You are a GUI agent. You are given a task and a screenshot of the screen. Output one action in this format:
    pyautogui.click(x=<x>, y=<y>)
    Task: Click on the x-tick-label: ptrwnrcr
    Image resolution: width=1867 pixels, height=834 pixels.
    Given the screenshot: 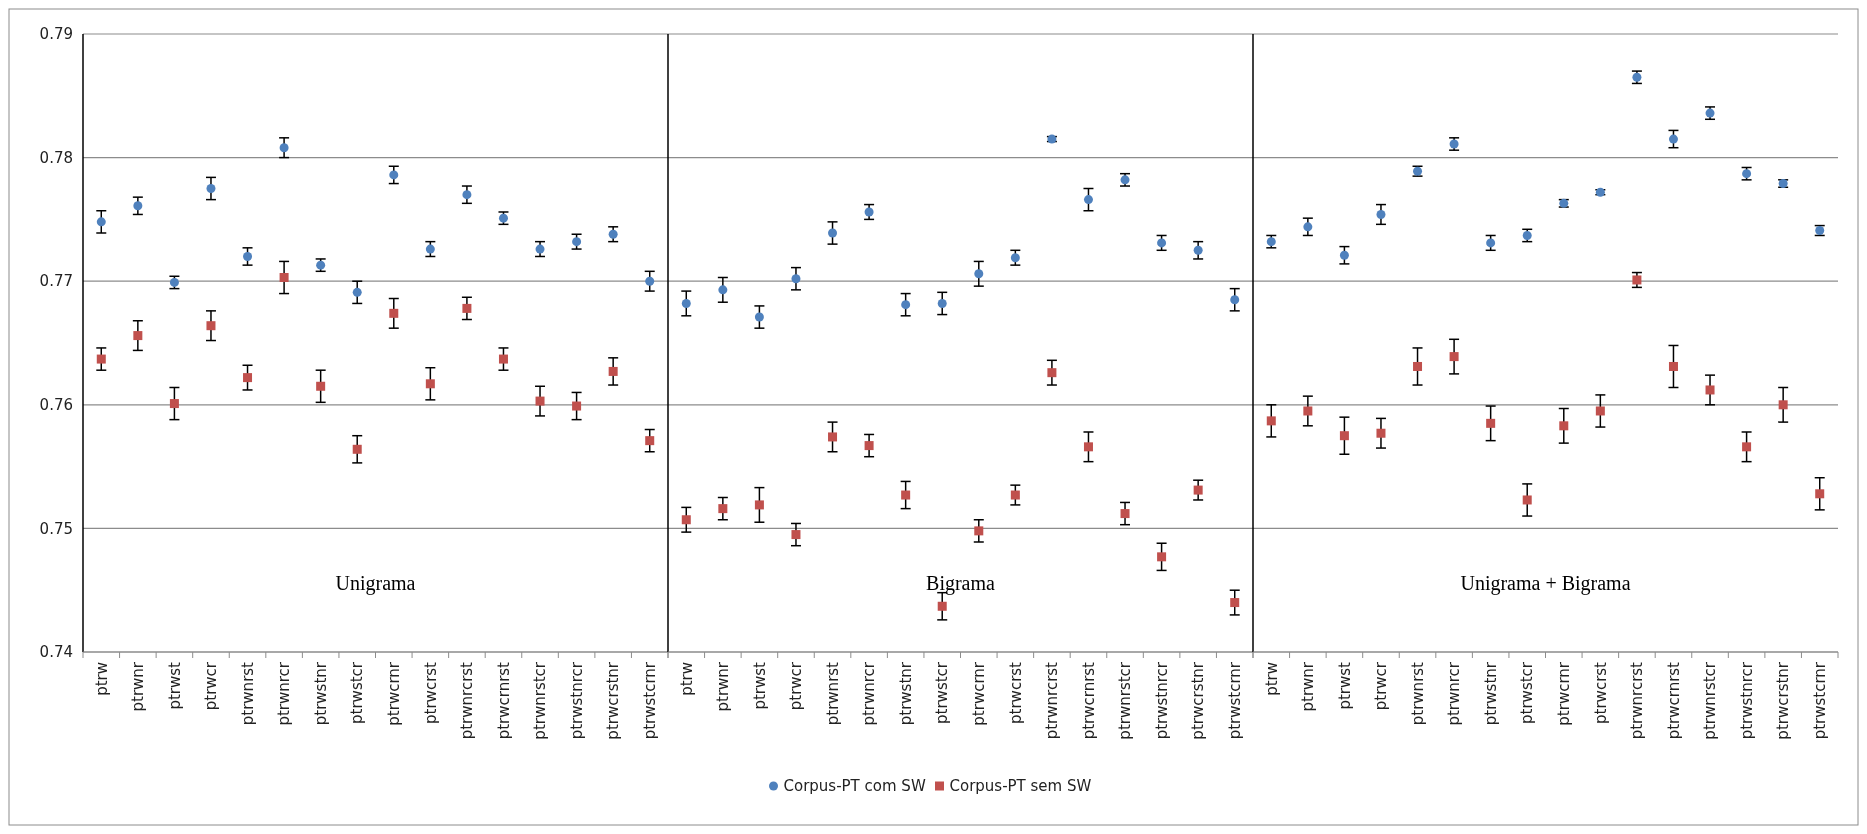 What is the action you would take?
    pyautogui.click(x=1454, y=693)
    